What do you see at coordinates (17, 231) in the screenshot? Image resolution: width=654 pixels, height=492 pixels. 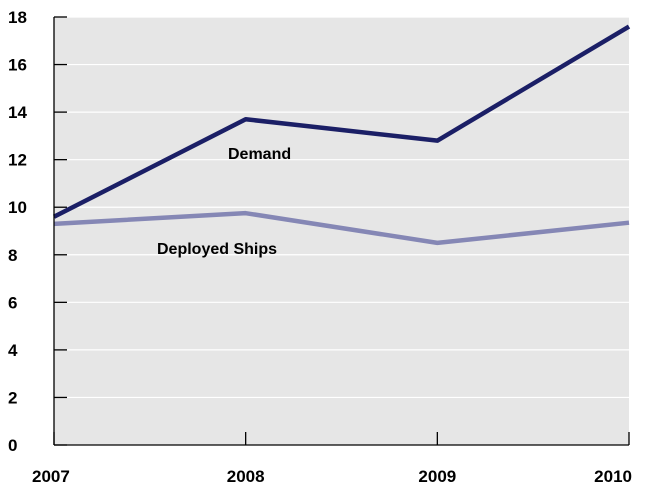 I see `y-tick-labels: 0 2 4 6 8 10 12 14 16 18` at bounding box center [17, 231].